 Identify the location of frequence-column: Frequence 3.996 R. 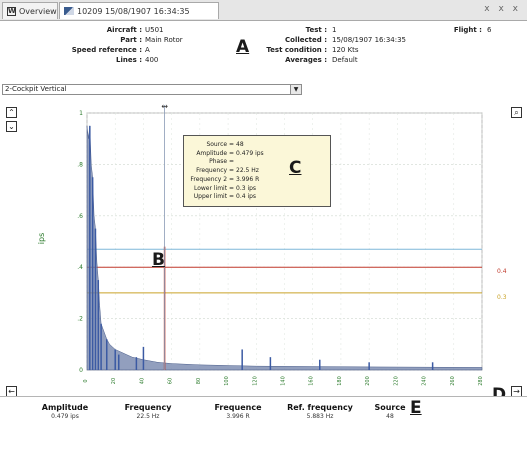
(238, 411).